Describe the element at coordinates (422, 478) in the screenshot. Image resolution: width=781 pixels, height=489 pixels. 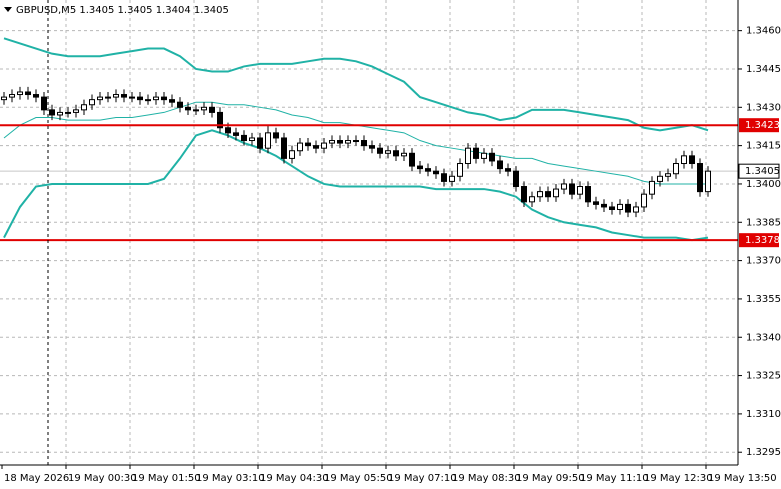
I see `x-tick-label: 19 May 07:10` at that location.